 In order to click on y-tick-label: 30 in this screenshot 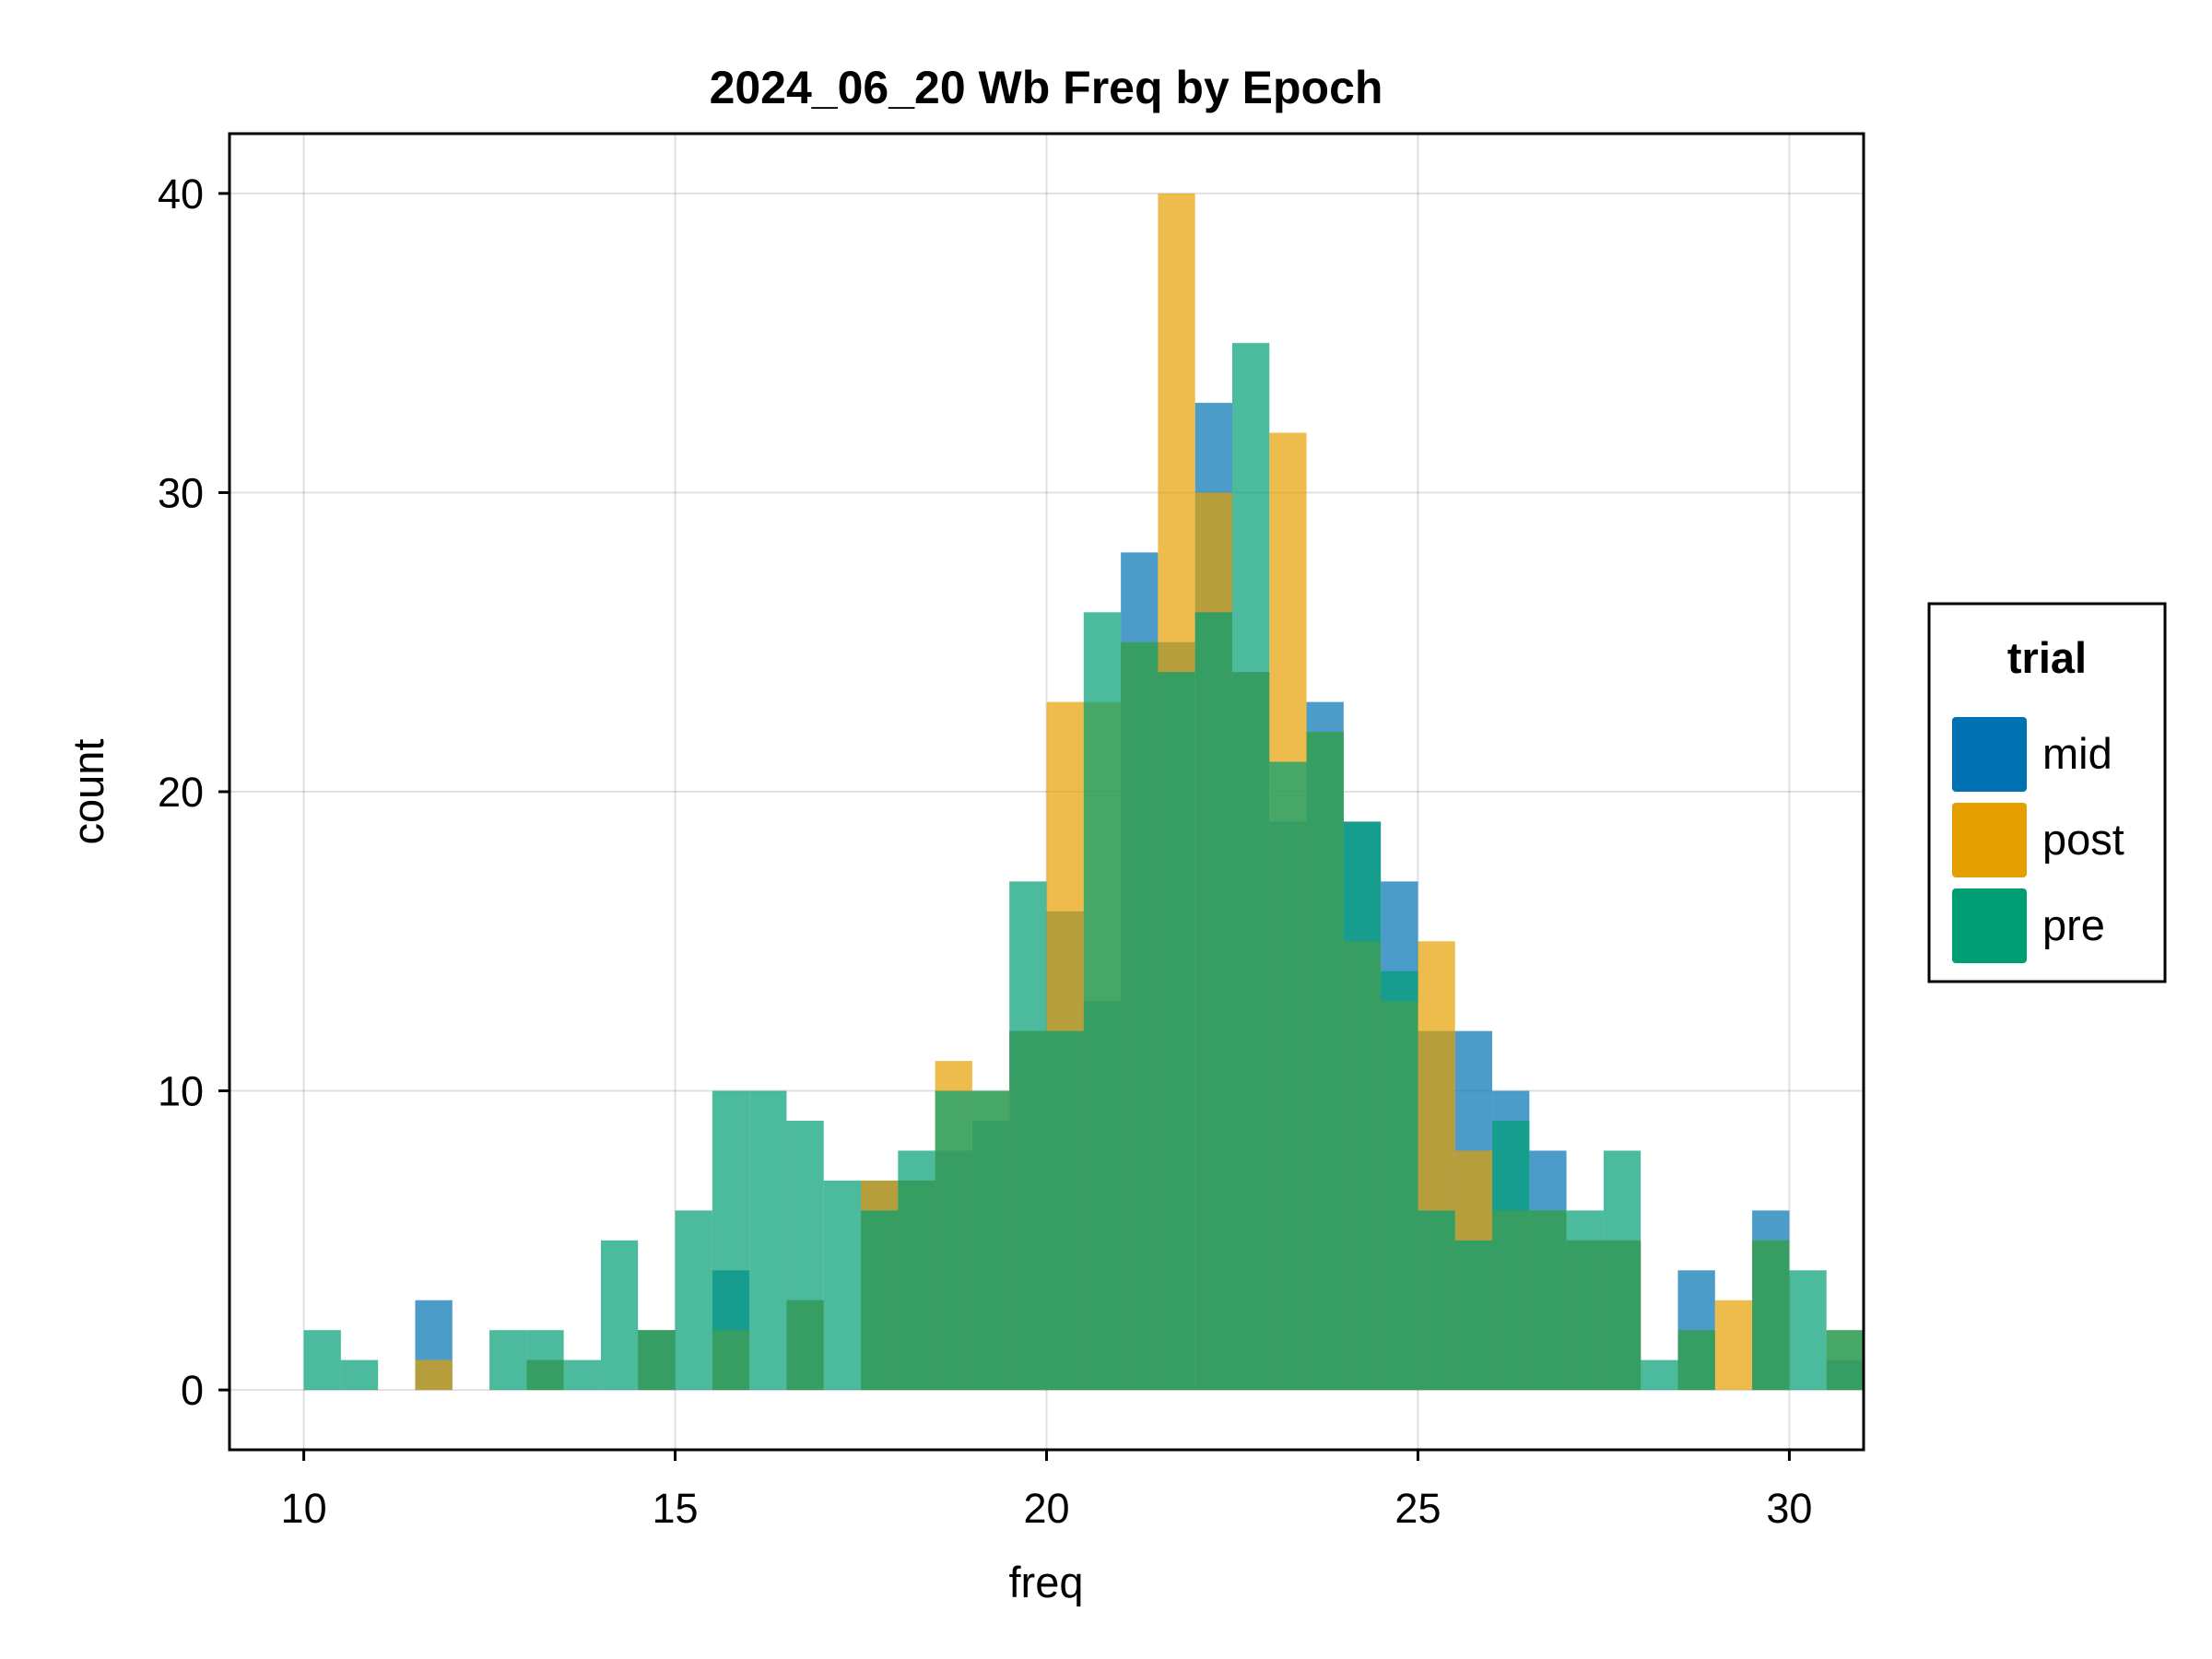, I will do `click(181, 492)`.